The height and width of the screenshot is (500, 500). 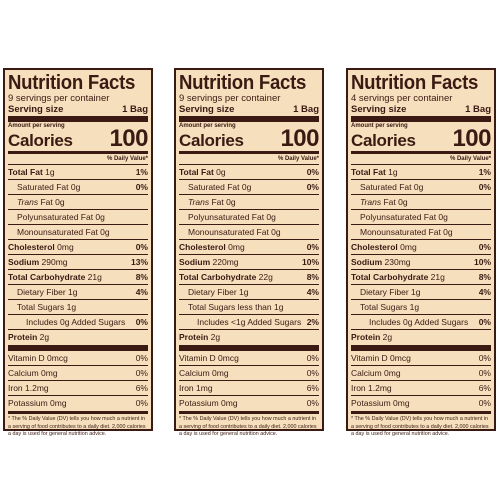 What do you see at coordinates (265, 277) in the screenshot?
I see `total-carbohydrate-amount: 22g` at bounding box center [265, 277].